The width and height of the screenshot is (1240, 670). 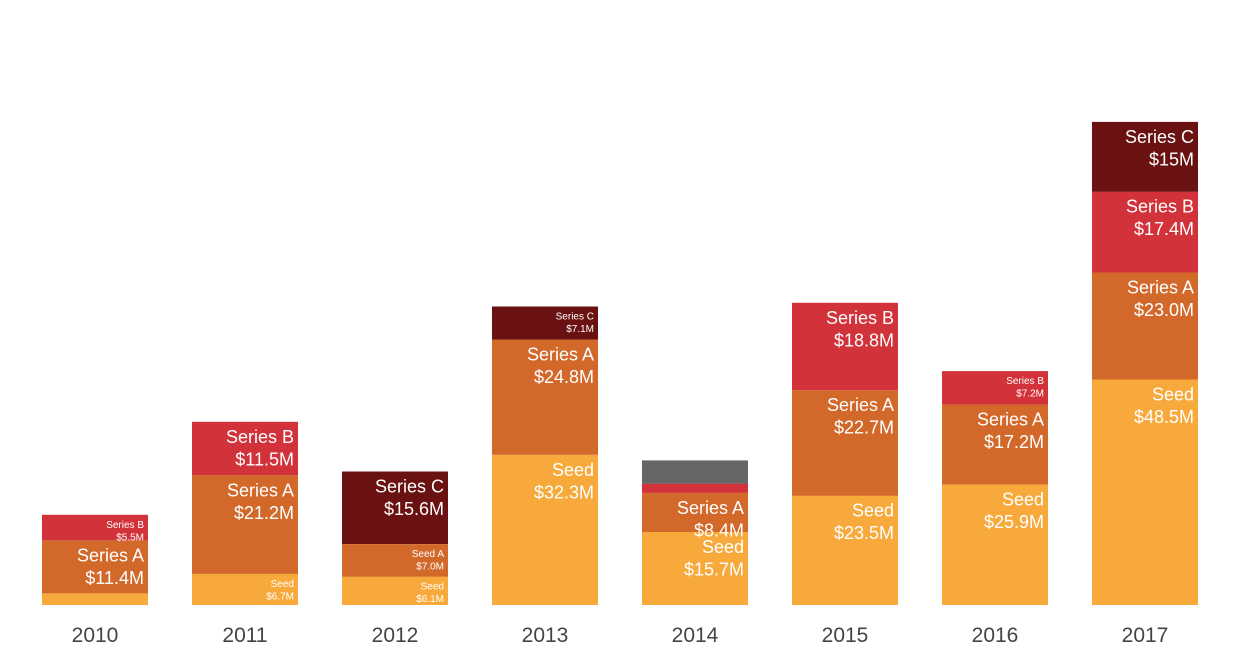 I want to click on segment-label-2011-series-b: Series B $11.5M, so click(x=260, y=448).